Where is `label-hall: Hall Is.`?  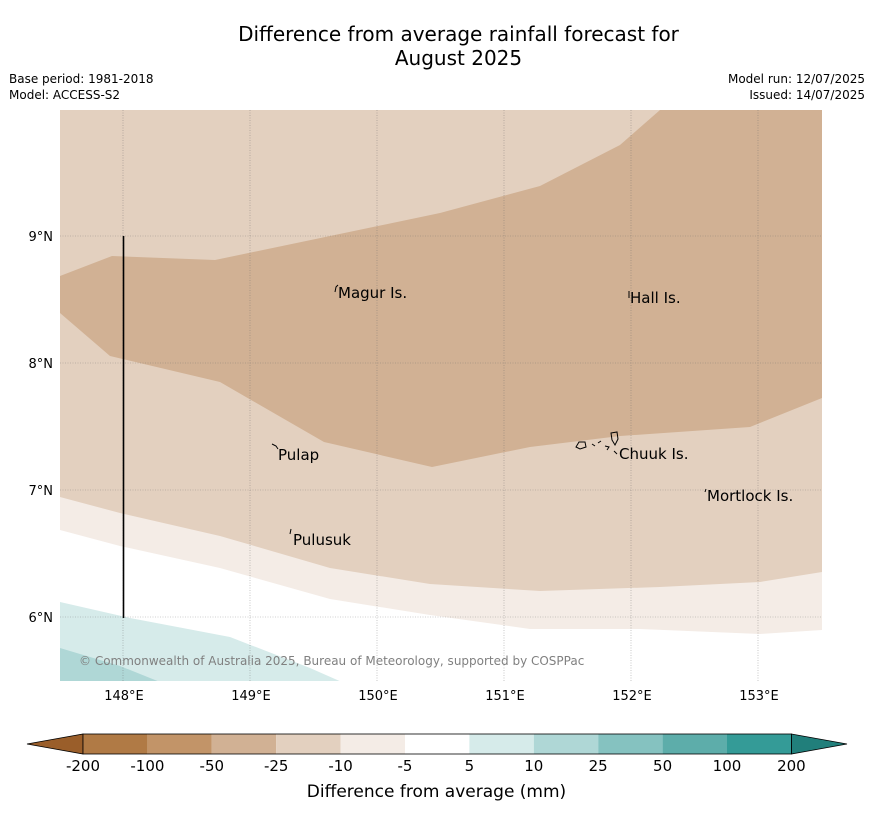
label-hall: Hall Is. is located at coordinates (655, 298).